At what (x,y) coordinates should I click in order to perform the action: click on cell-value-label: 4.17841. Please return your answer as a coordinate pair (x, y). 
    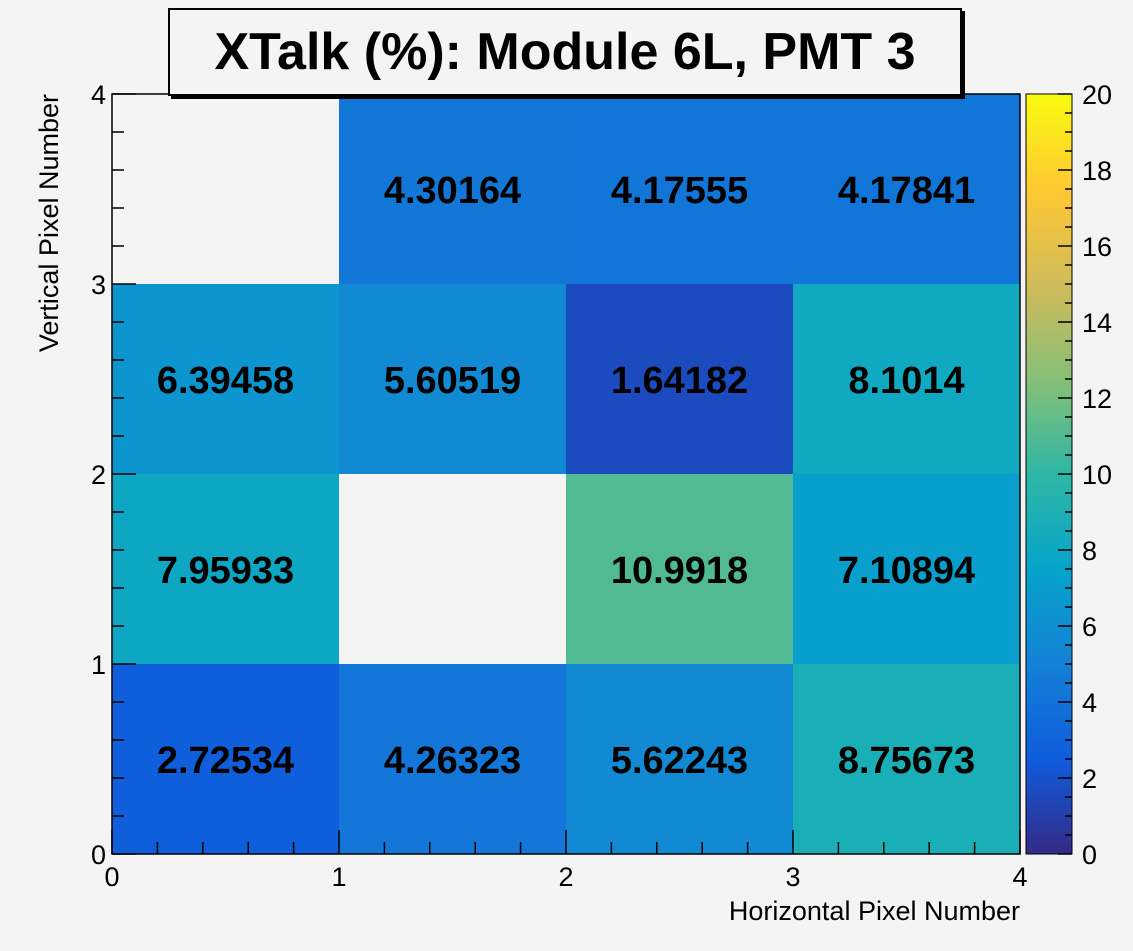
    Looking at the image, I should click on (906, 191).